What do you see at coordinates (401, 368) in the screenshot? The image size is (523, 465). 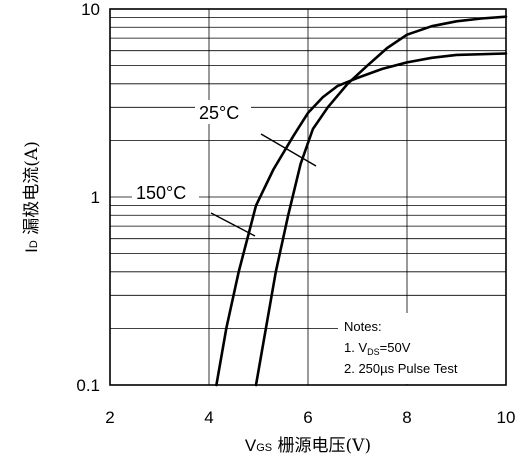 I see `notes-line-2: 2. 250µs Pulse Test` at bounding box center [401, 368].